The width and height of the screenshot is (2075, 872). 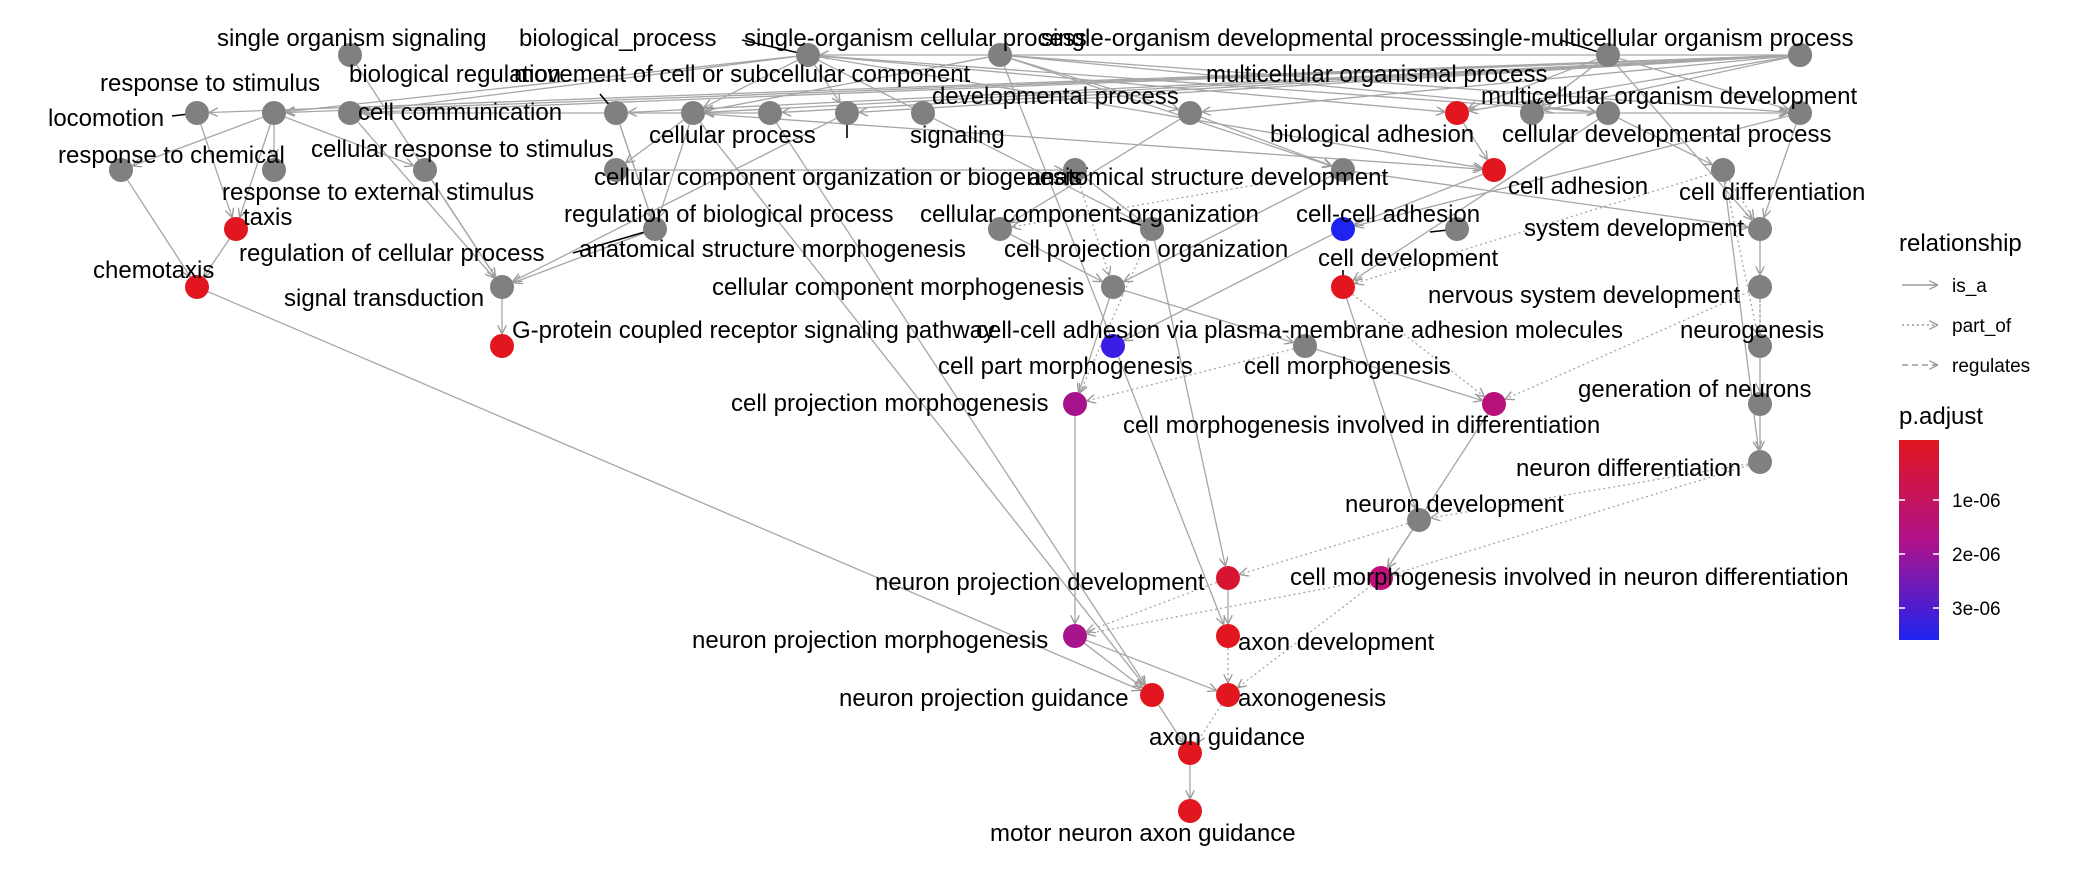 I want to click on node-label-single-organism-developmental-process: single-organism developmental process, so click(x=1252, y=38).